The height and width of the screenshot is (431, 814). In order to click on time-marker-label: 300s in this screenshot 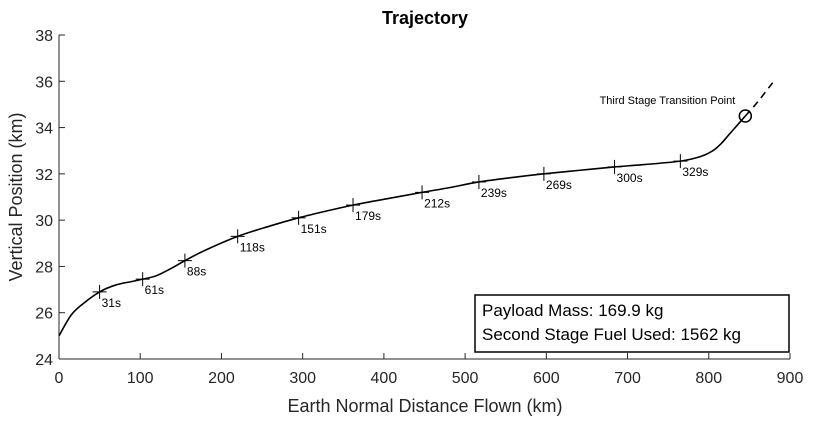, I will do `click(630, 178)`.